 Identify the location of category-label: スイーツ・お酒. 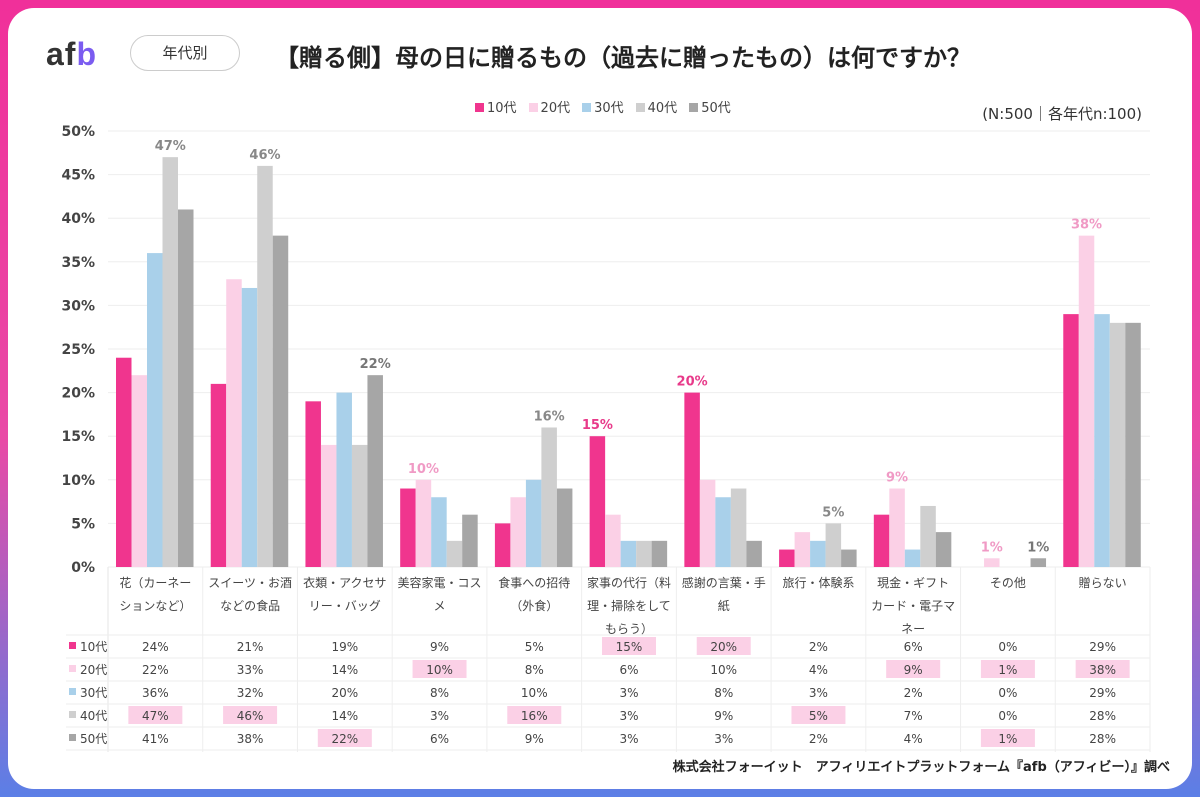
(250, 583).